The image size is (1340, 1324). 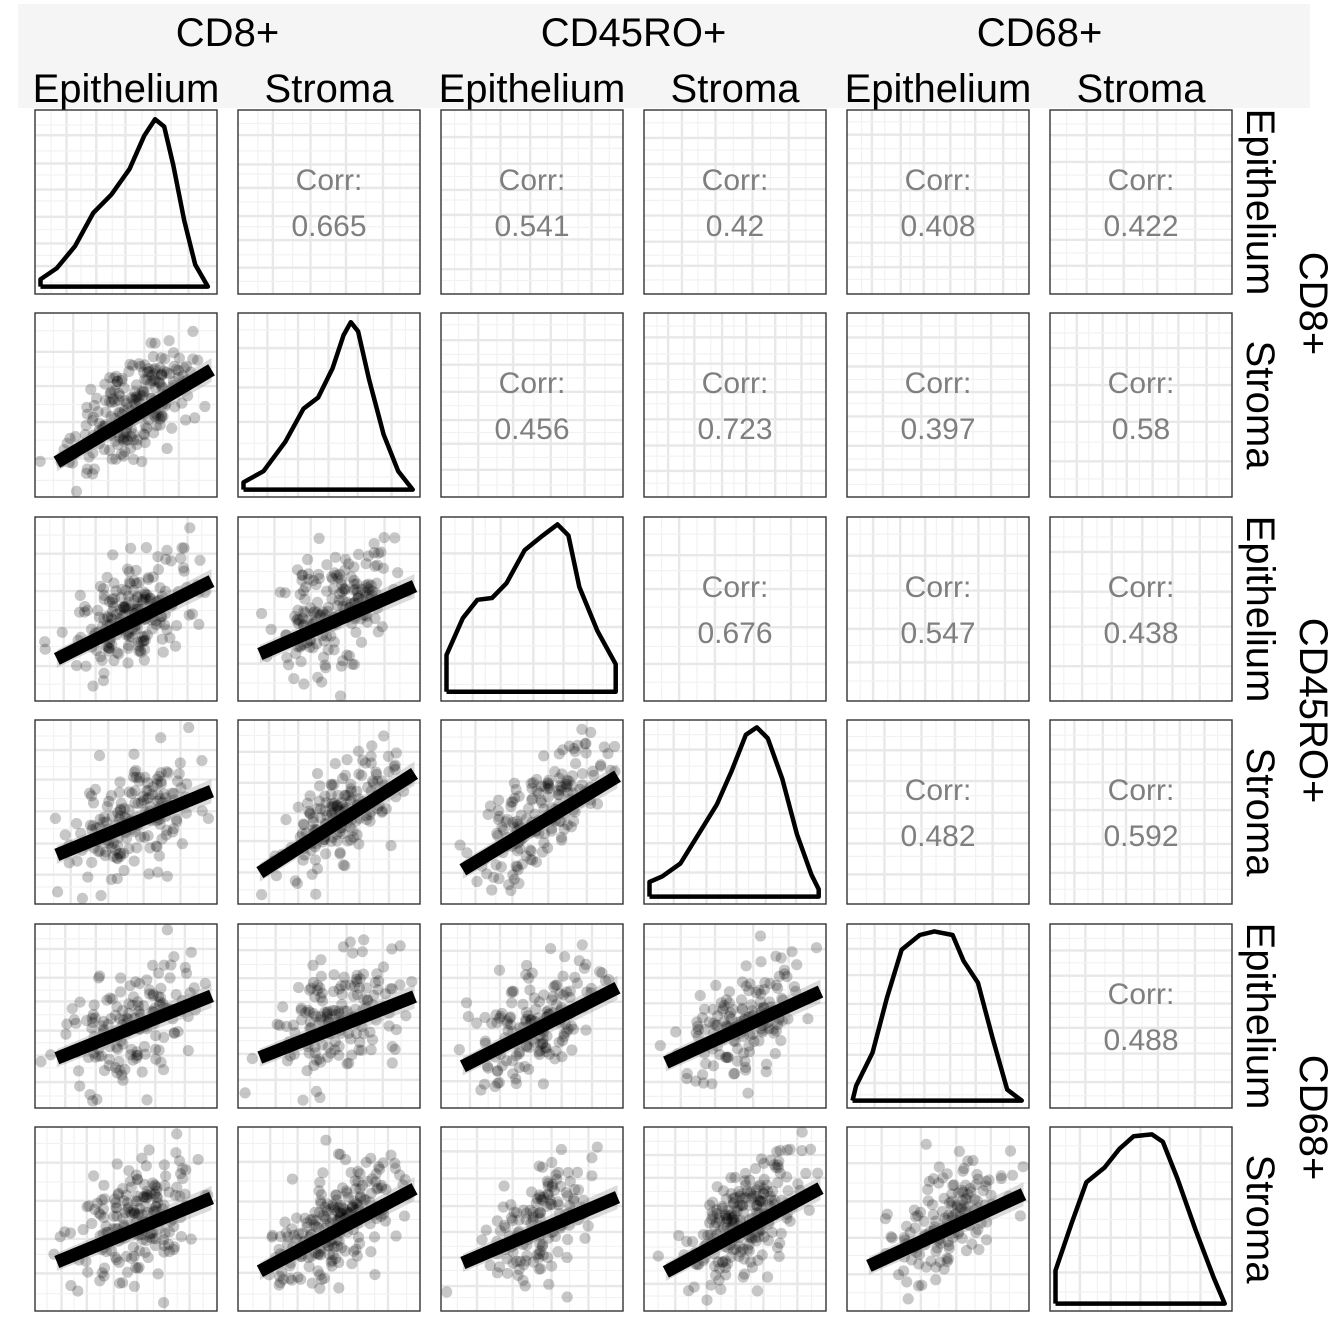 What do you see at coordinates (330, 89) in the screenshot?
I see `top-variable-label-cd8-stroma: Stroma` at bounding box center [330, 89].